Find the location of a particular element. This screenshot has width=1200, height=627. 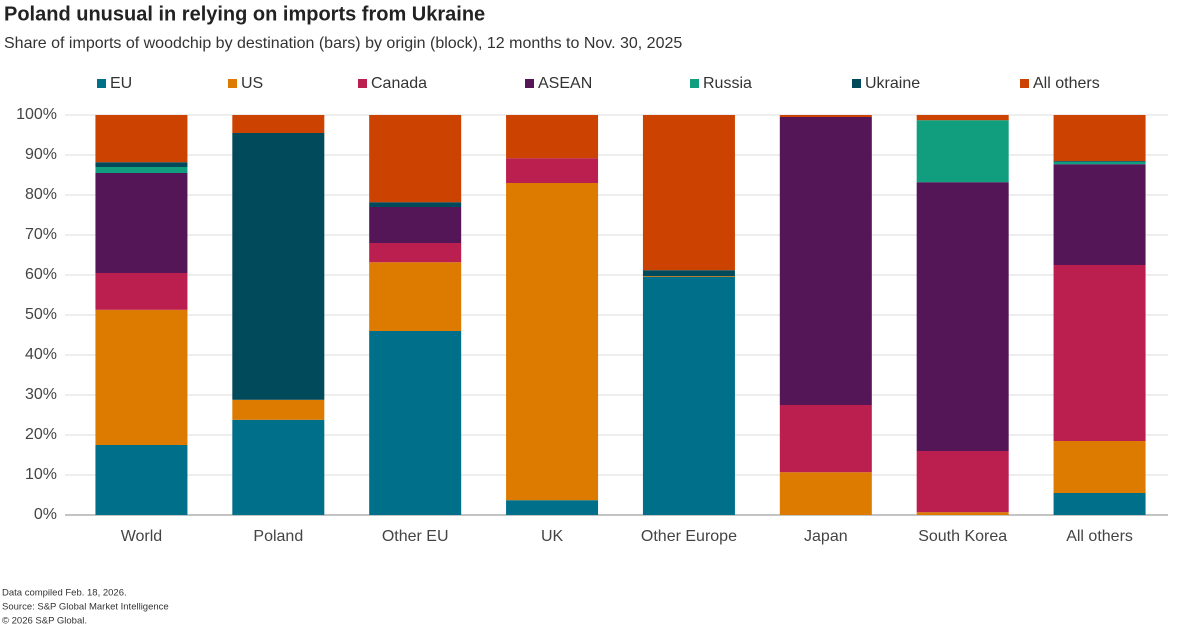

y-tick-label: 10% is located at coordinates (41, 474).